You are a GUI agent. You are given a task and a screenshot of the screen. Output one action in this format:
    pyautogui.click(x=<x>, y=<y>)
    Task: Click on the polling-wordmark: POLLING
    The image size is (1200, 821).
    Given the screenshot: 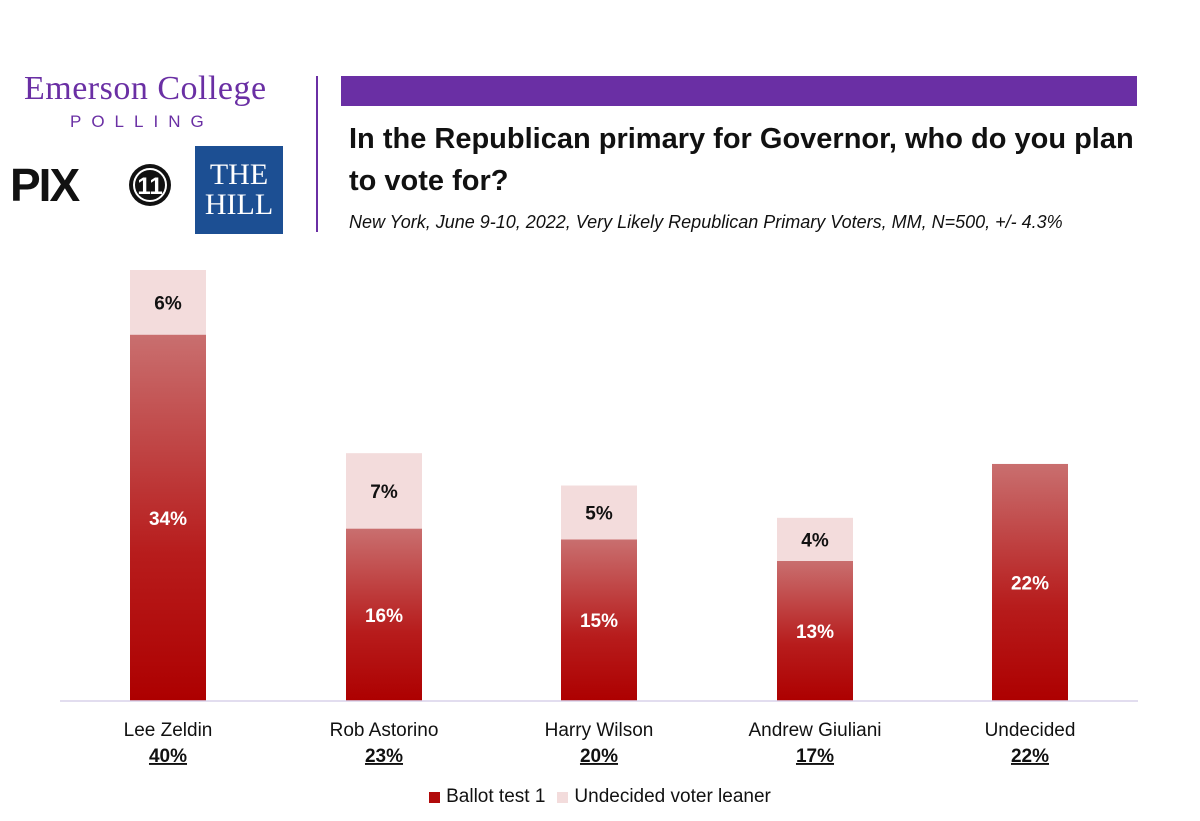 What is the action you would take?
    pyautogui.click(x=142, y=121)
    